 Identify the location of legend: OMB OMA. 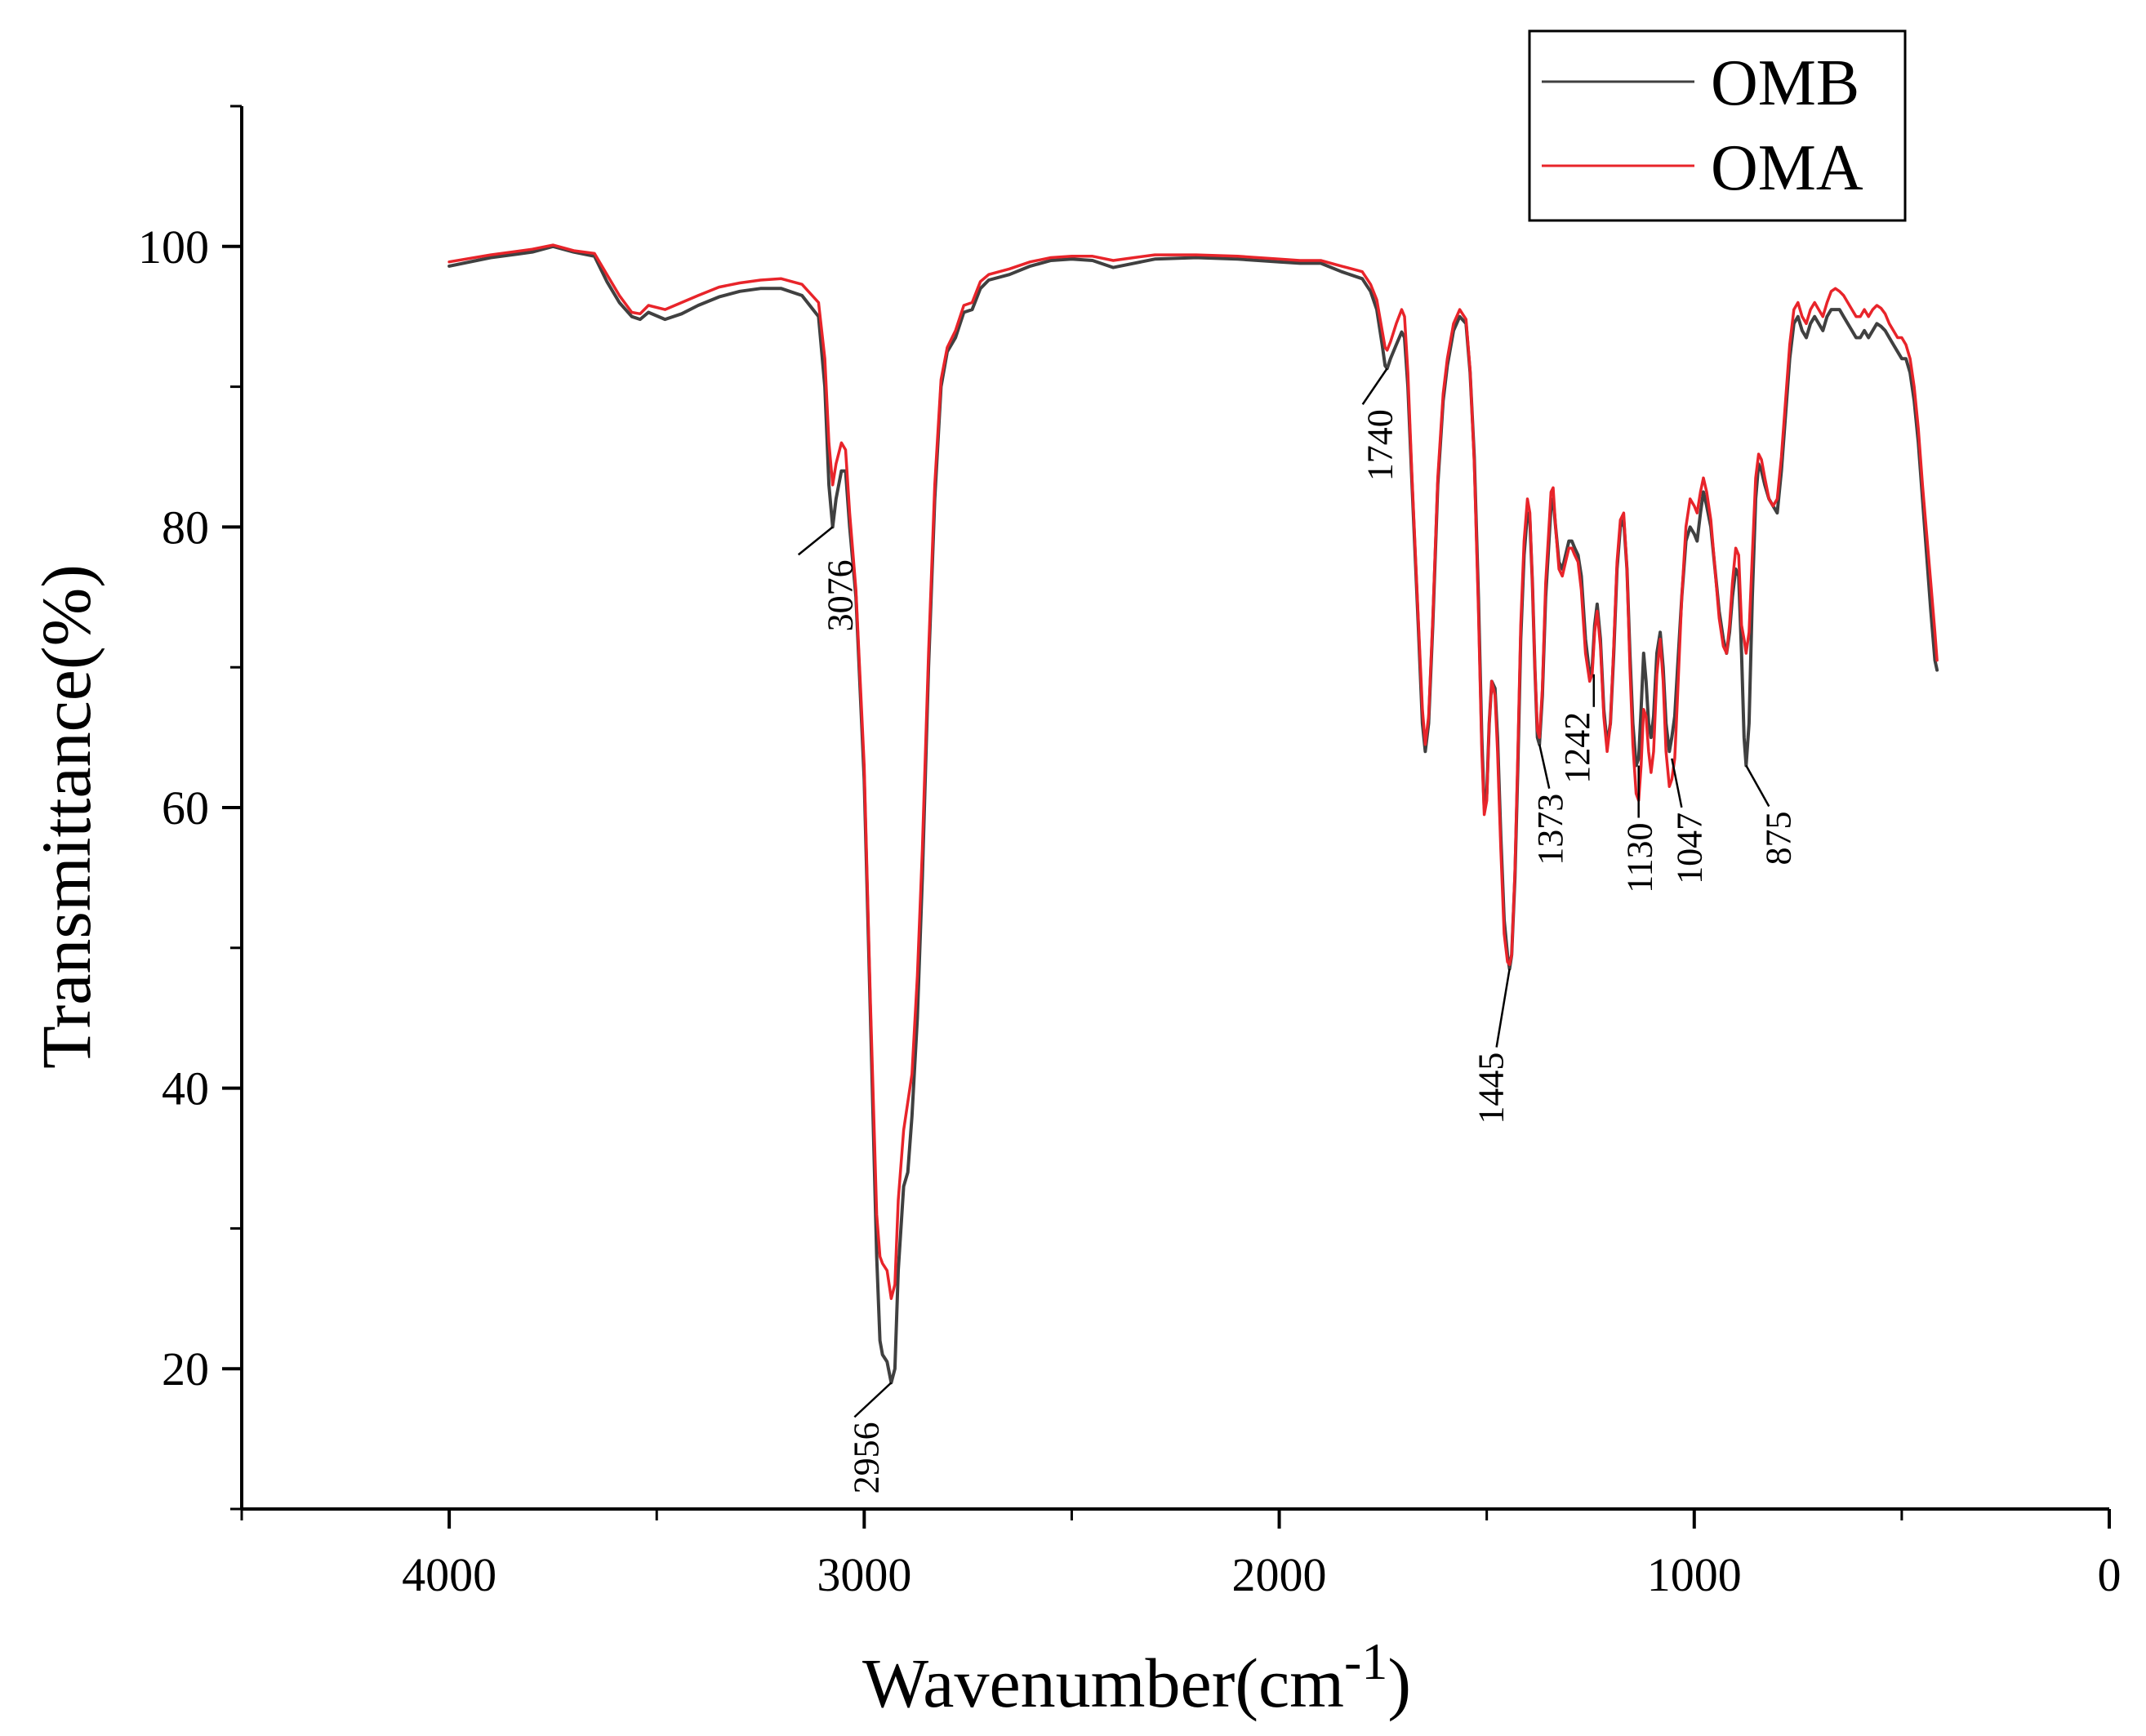
(1717, 125).